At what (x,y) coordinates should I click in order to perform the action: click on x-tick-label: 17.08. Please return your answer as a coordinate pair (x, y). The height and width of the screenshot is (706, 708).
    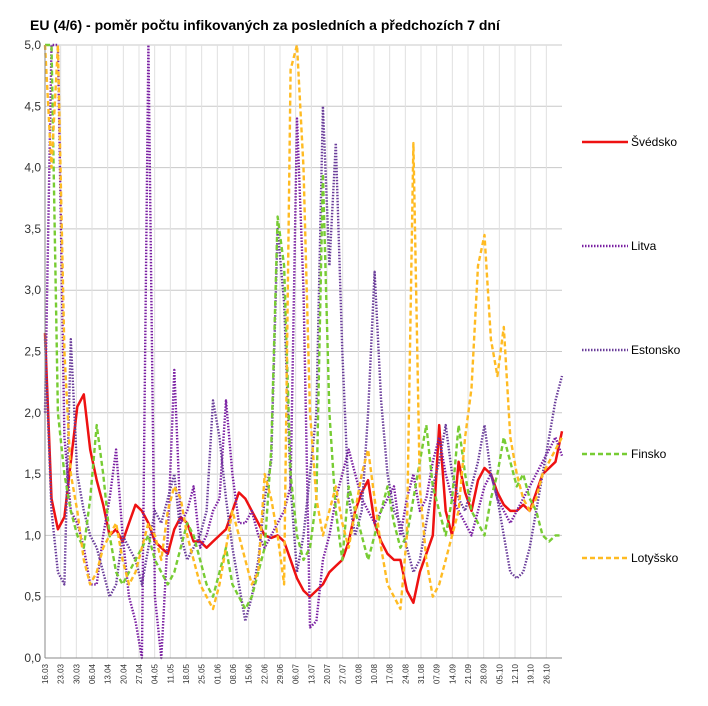
    Looking at the image, I should click on (390, 673).